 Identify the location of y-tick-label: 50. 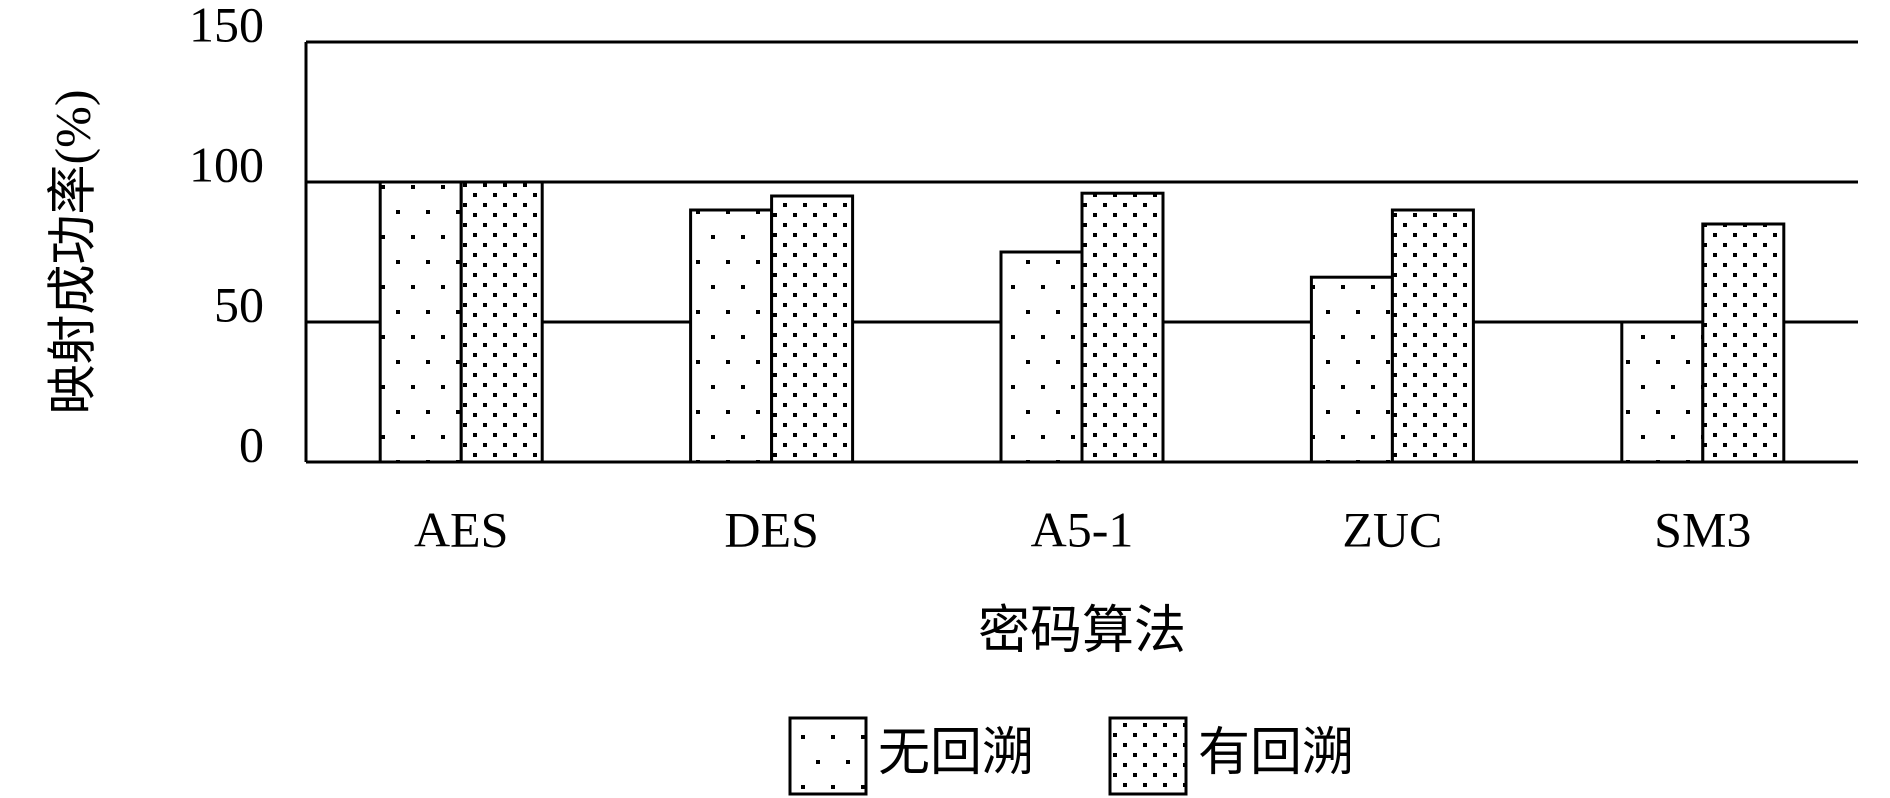
(239, 304).